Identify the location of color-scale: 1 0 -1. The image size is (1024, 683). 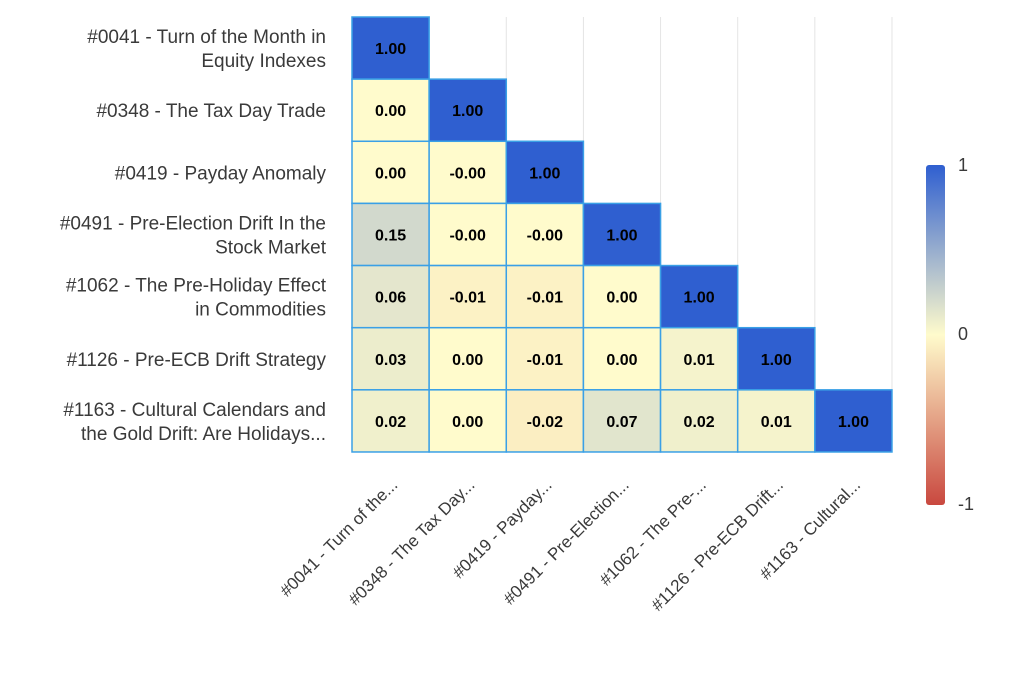
(950, 334).